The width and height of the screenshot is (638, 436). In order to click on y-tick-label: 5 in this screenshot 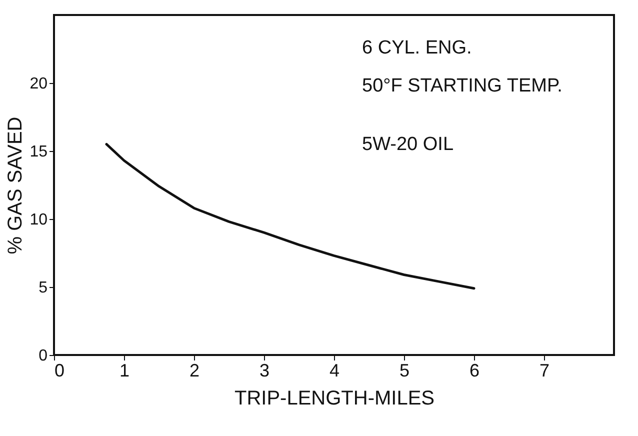, I will do `click(43, 288)`.